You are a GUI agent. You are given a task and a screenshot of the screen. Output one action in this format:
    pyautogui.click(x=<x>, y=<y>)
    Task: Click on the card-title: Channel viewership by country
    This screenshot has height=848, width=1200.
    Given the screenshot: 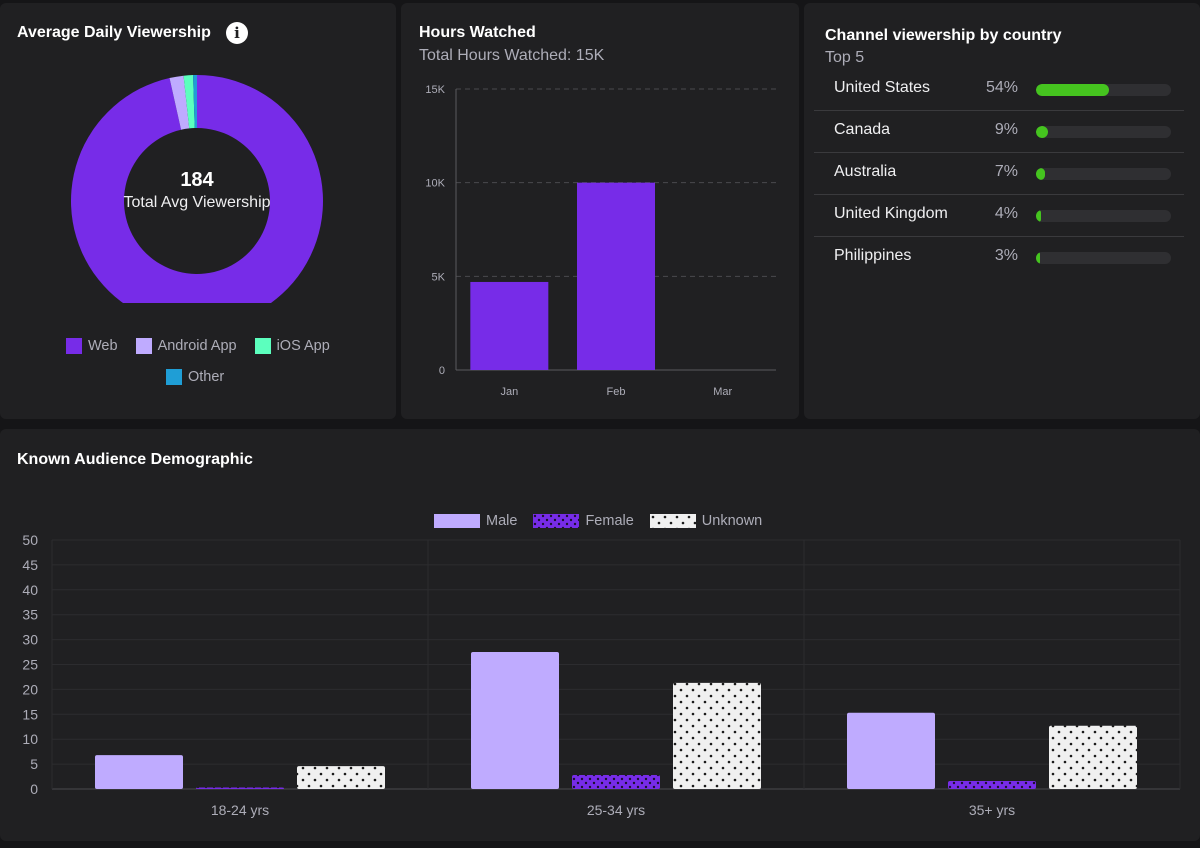 What is the action you would take?
    pyautogui.click(x=943, y=35)
    